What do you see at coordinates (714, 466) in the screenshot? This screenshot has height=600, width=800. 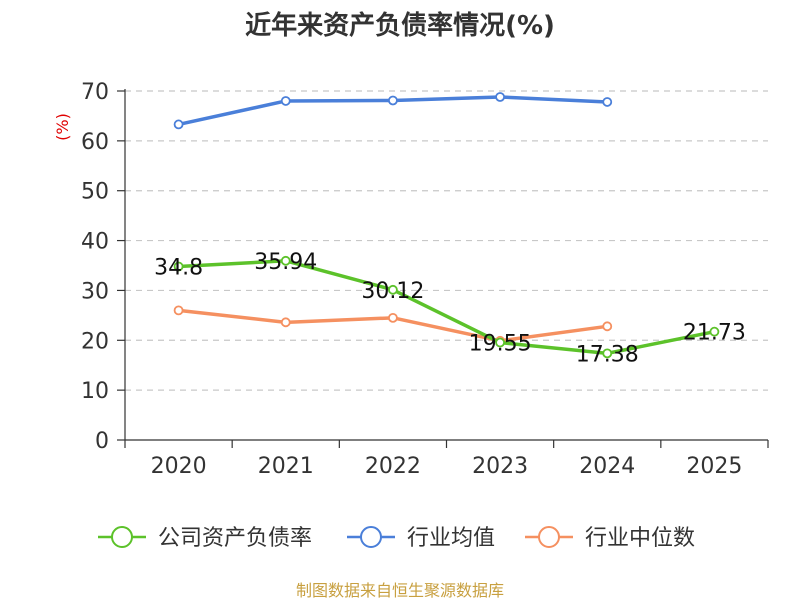 I see `x-tick-label: 2025` at bounding box center [714, 466].